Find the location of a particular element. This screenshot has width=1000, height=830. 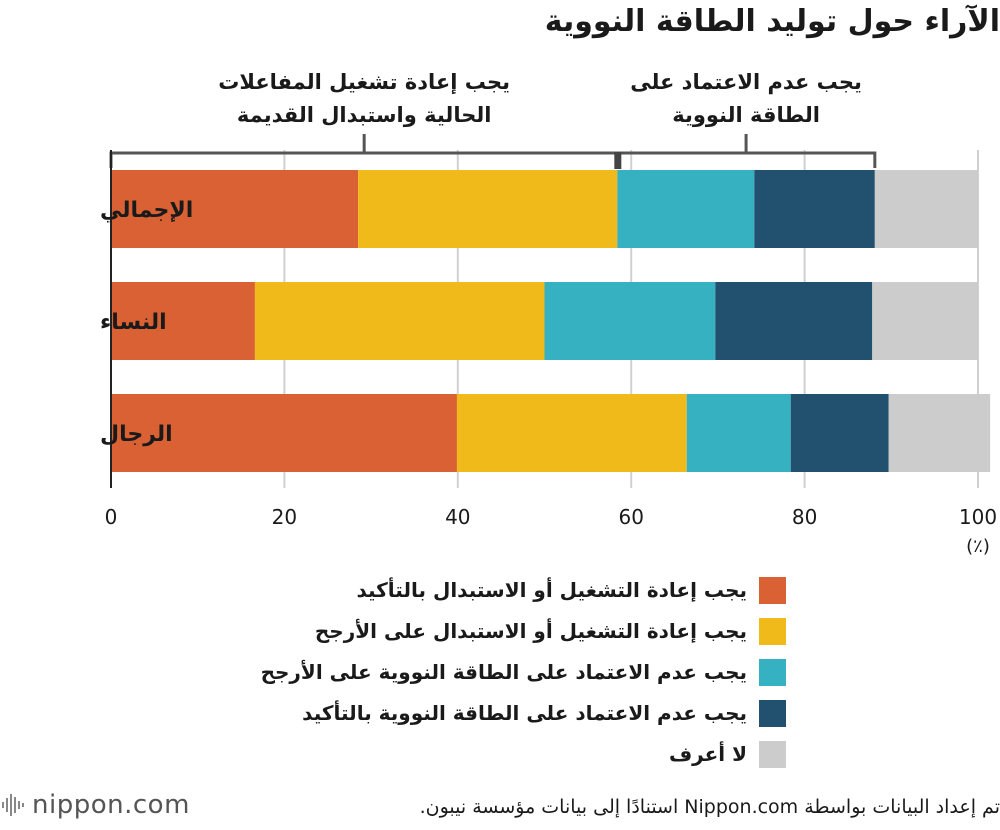

bracket-label-not-rely: يجب عدم الاعتماد على الطاقة النووية is located at coordinates (746, 98).